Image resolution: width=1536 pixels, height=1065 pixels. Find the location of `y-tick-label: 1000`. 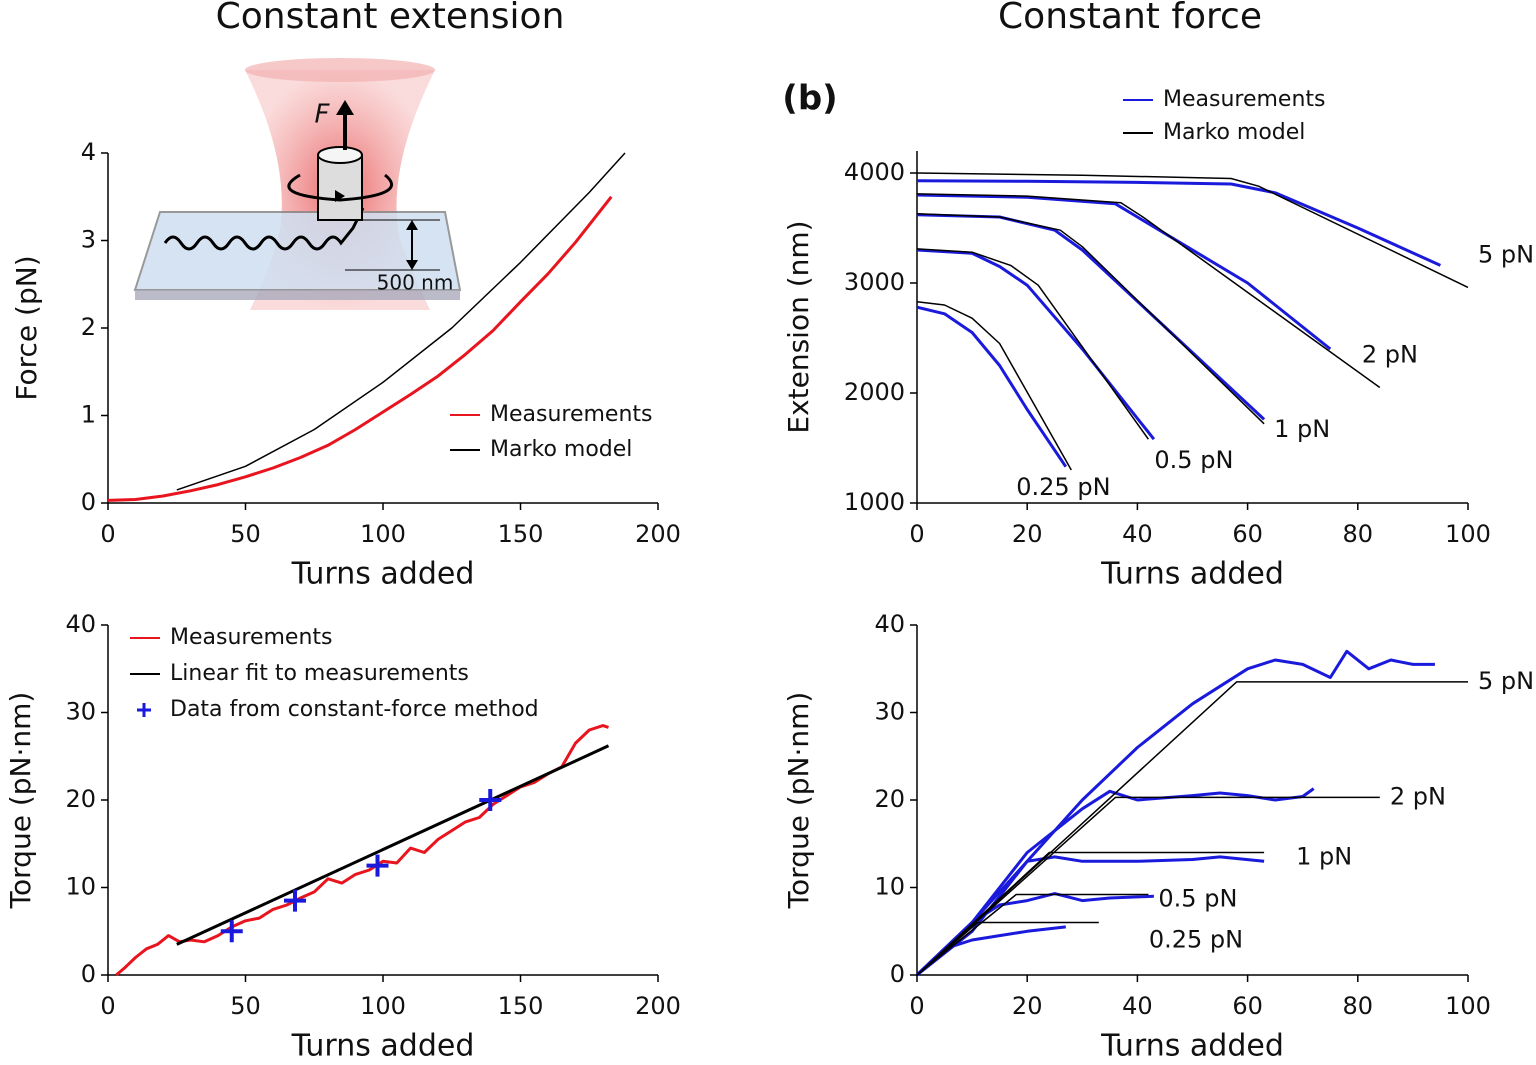

y-tick-label: 1000 is located at coordinates (874, 502).